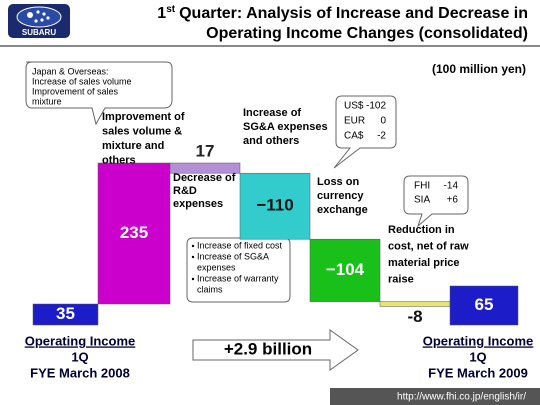  I want to click on category-label: sales volume &, so click(142, 131).